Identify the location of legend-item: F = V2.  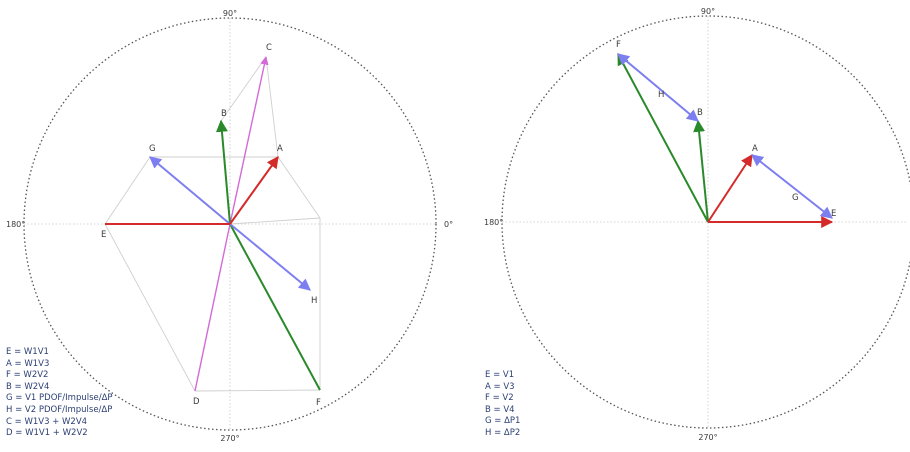
(499, 398).